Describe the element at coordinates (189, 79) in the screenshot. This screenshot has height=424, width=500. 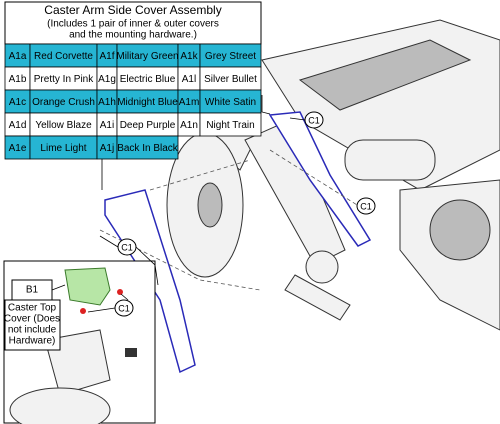
I see `part-code: A1l` at that location.